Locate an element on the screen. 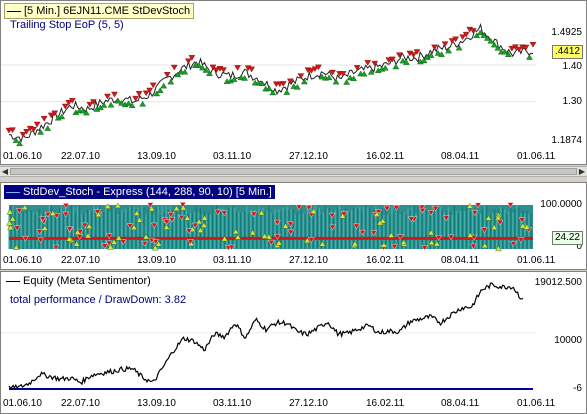 Image resolution: width=587 pixels, height=414 pixels. equity-panel-title: Equity (Meta Sentimentor) is located at coordinates (79, 281).